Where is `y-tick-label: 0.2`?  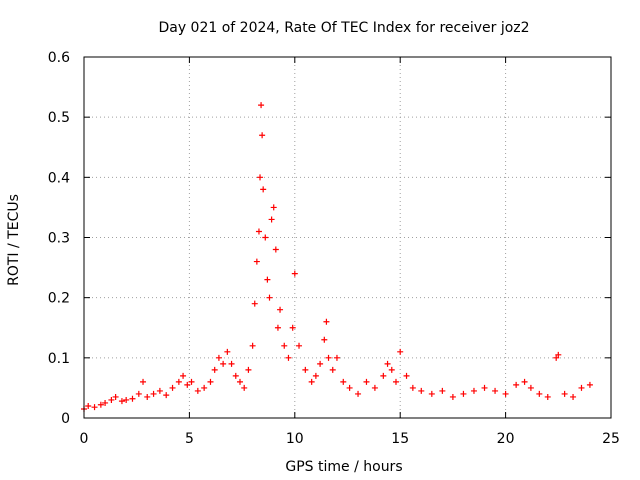
y-tick-label: 0.2 is located at coordinates (59, 299).